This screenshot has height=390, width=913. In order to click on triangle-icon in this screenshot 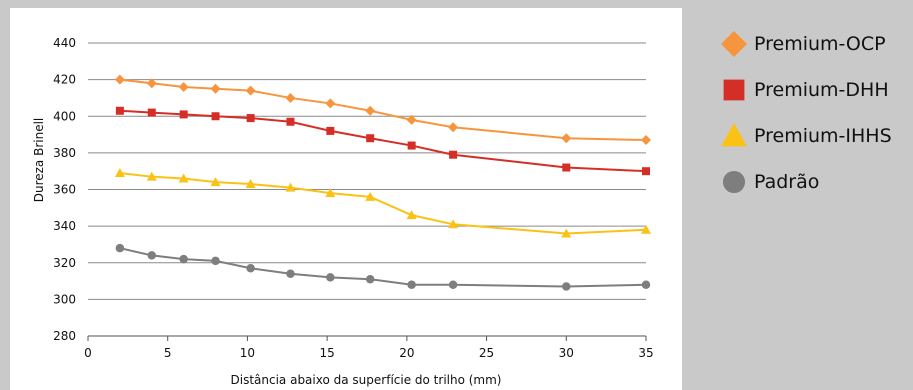, I will do `click(734, 135)`.